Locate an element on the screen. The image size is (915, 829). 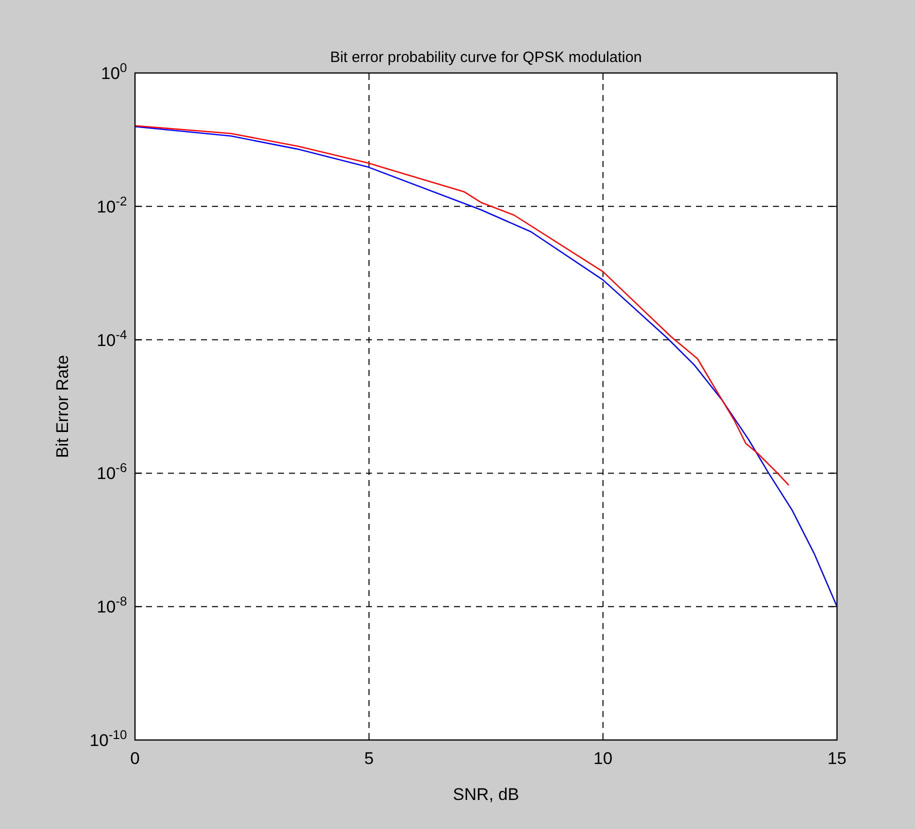
x-tick-label: 10 is located at coordinates (603, 758).